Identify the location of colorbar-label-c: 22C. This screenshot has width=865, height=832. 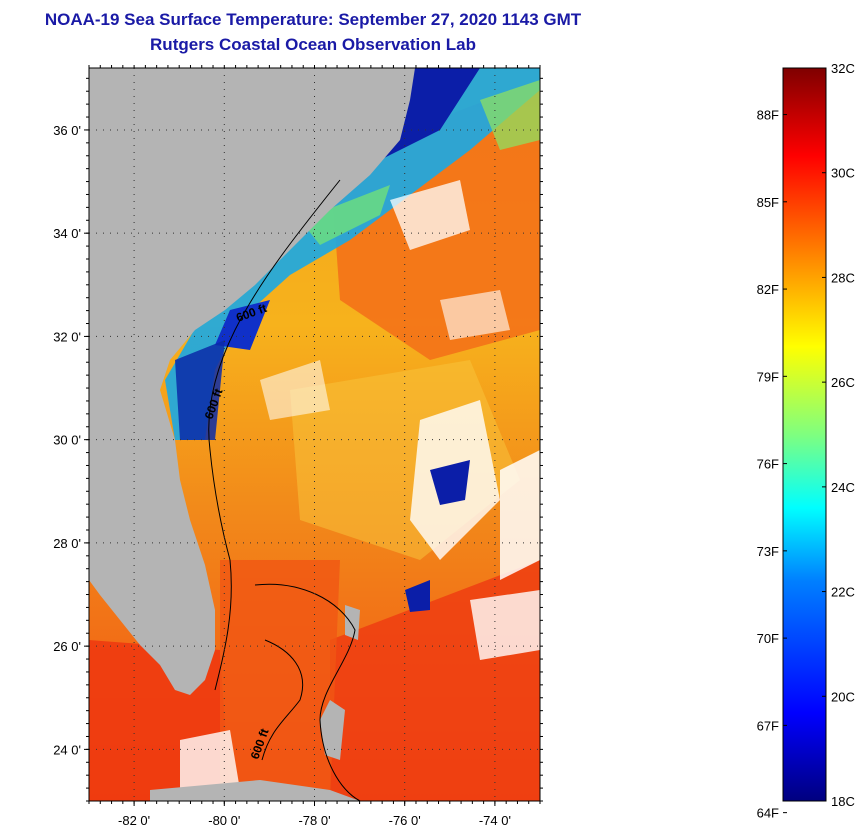
(843, 592).